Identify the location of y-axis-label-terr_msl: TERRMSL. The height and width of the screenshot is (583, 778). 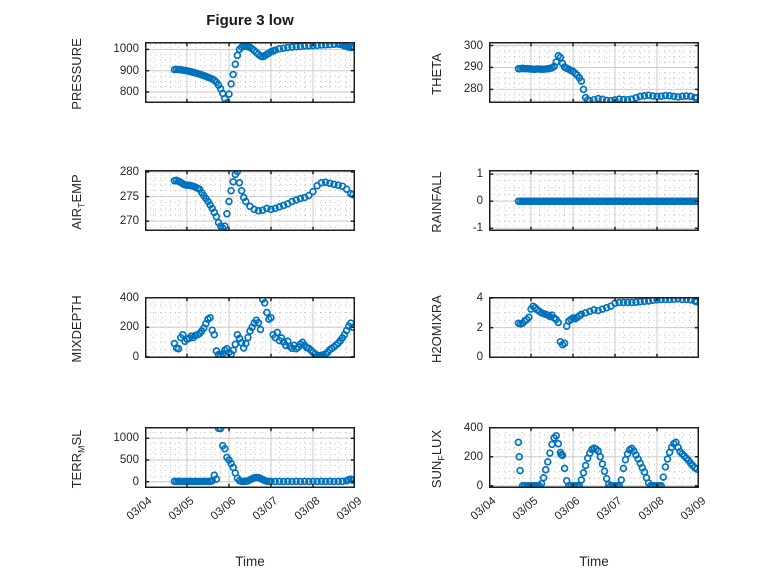
(78, 458).